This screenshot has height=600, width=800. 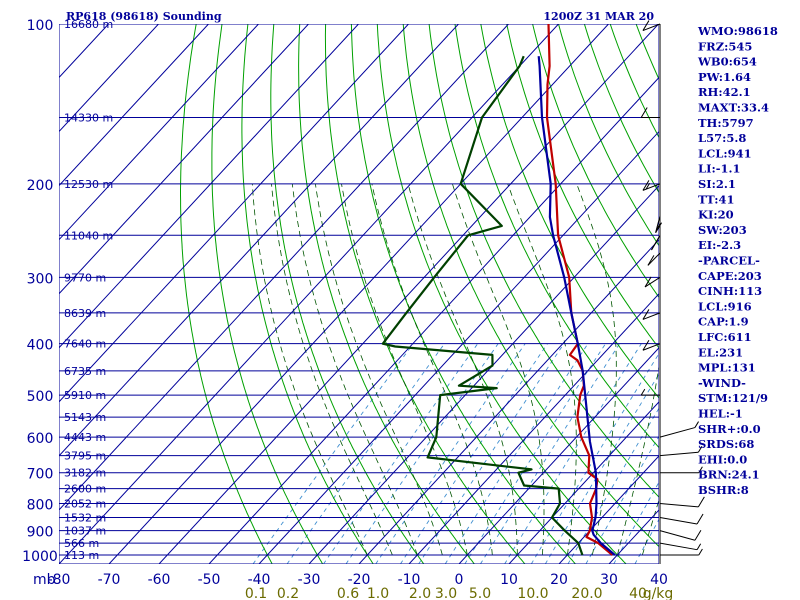 What do you see at coordinates (81, 543) in the screenshot?
I see `height-label: 566 m` at bounding box center [81, 543].